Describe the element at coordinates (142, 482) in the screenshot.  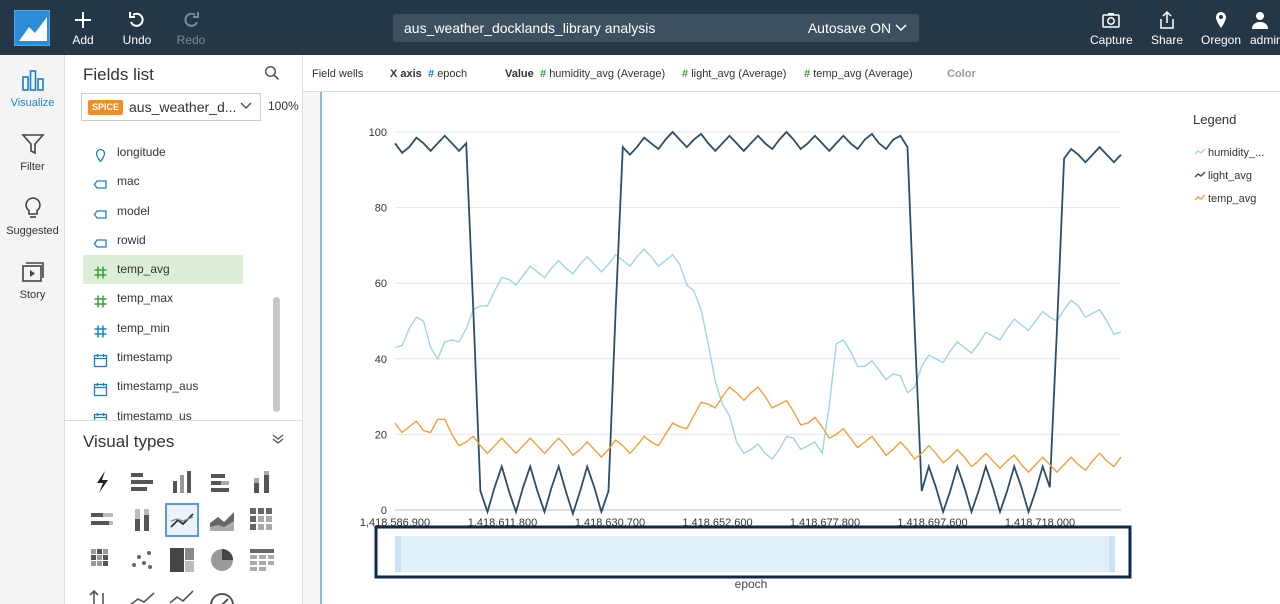
I see `horizontal-bar-icon` at that location.